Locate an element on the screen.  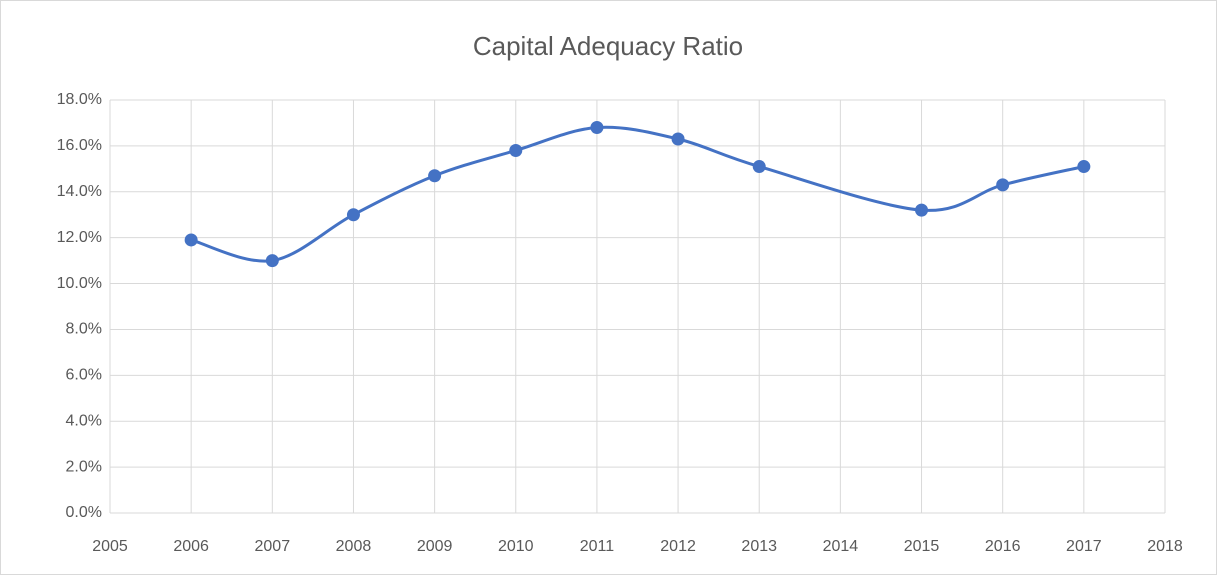
x-tick-label: 2008 is located at coordinates (354, 546).